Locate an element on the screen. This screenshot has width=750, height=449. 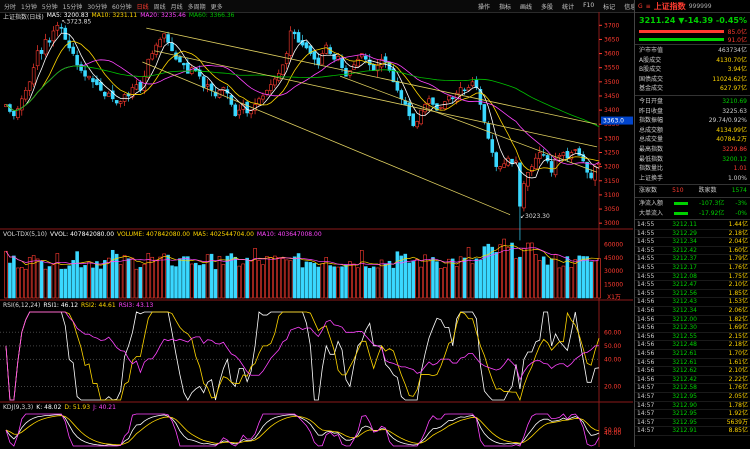
legend-item: RSI1: 46.12 is located at coordinates (61, 305).